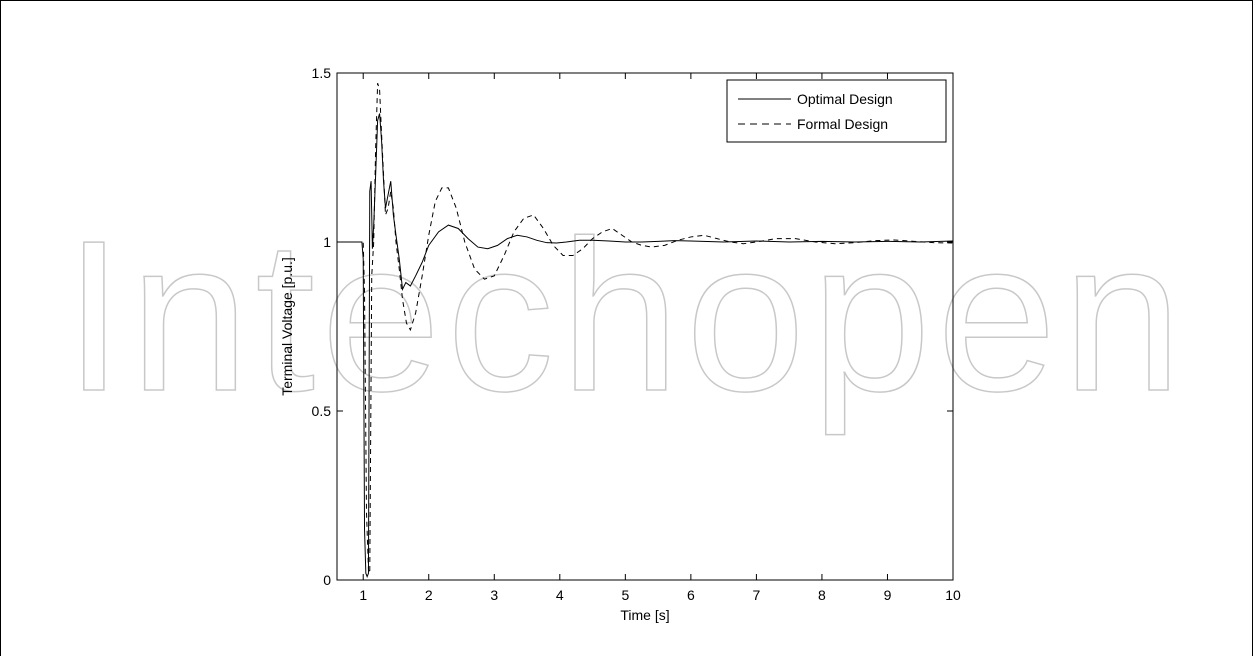 Image resolution: width=1253 pixels, height=656 pixels. I want to click on y-tick-label: 0, so click(327, 580).